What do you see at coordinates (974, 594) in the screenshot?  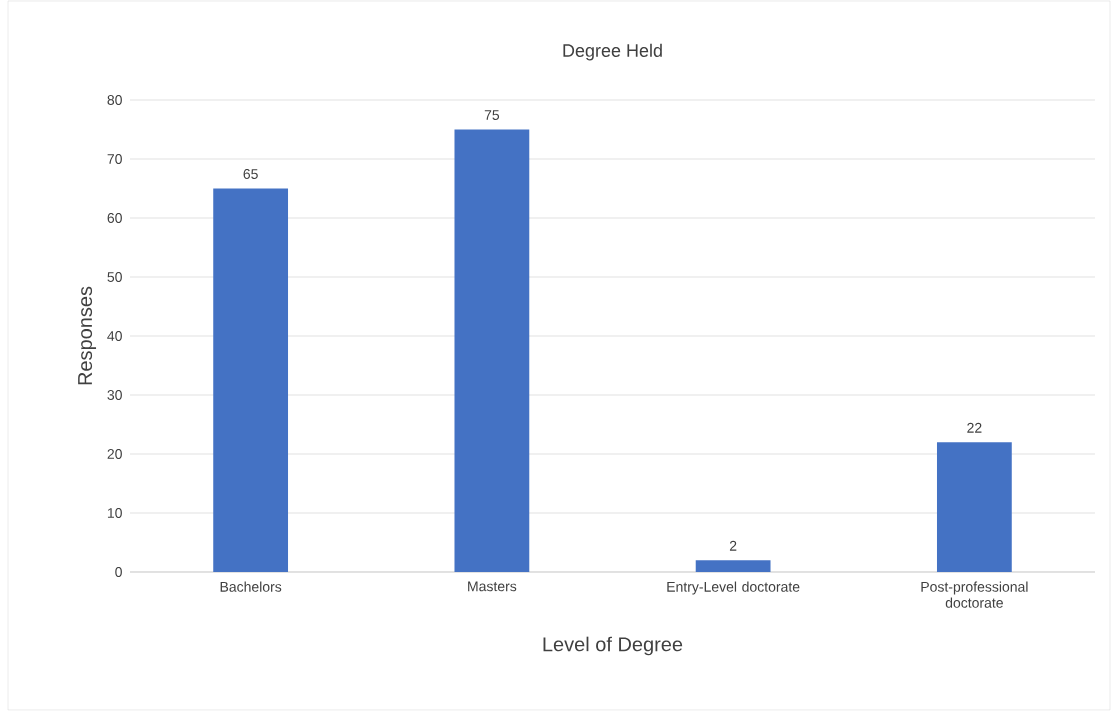 I see `x-tick-label: Post-professional doctorate` at bounding box center [974, 594].